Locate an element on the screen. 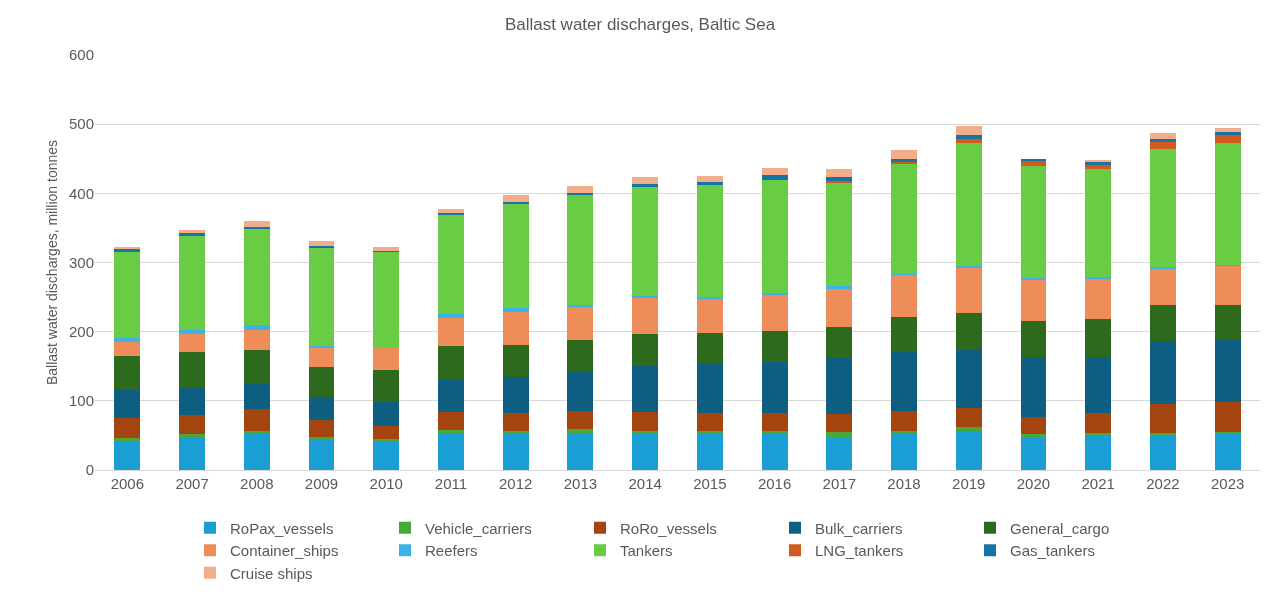 The image size is (1280, 602). x-tick-label: 2021 is located at coordinates (1098, 483).